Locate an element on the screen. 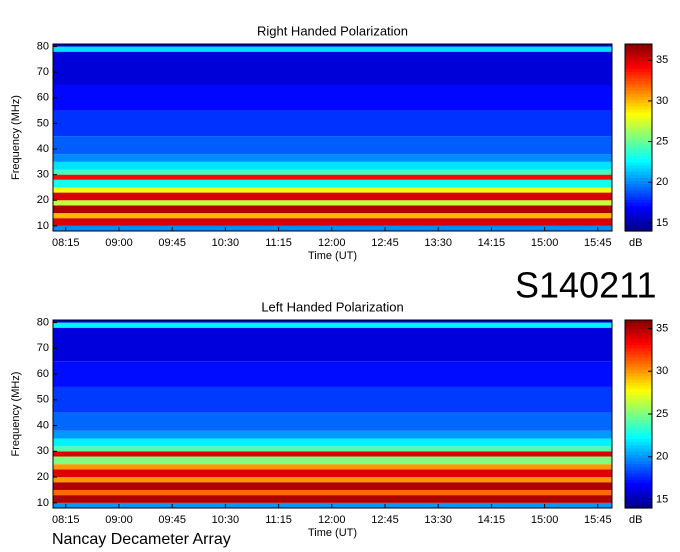 This screenshot has height=552, width=680. x-tick-label: 12:00 is located at coordinates (332, 520).